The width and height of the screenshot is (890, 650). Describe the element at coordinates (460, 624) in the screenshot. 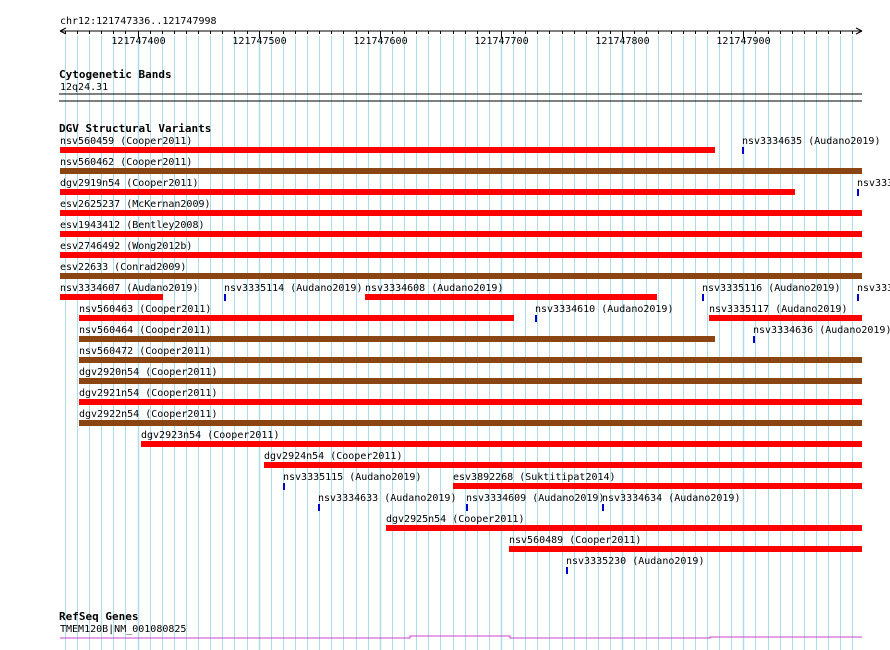

I see `refseq-track: RefSeq Genes TMEM120B|NM_001080825` at that location.